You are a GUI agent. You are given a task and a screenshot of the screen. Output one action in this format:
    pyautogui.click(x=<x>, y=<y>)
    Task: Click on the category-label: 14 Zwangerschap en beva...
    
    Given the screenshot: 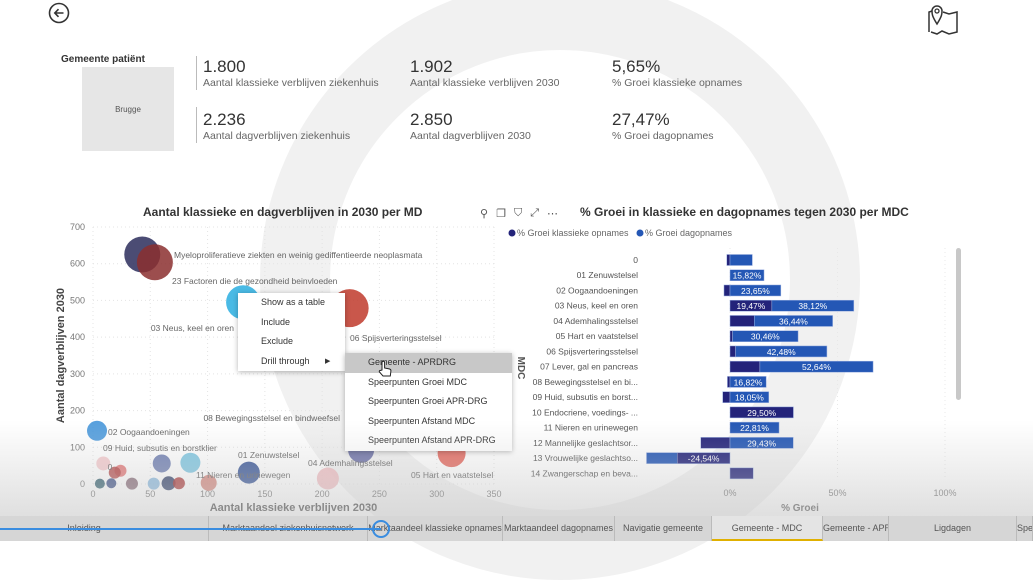 What is the action you would take?
    pyautogui.click(x=584, y=473)
    